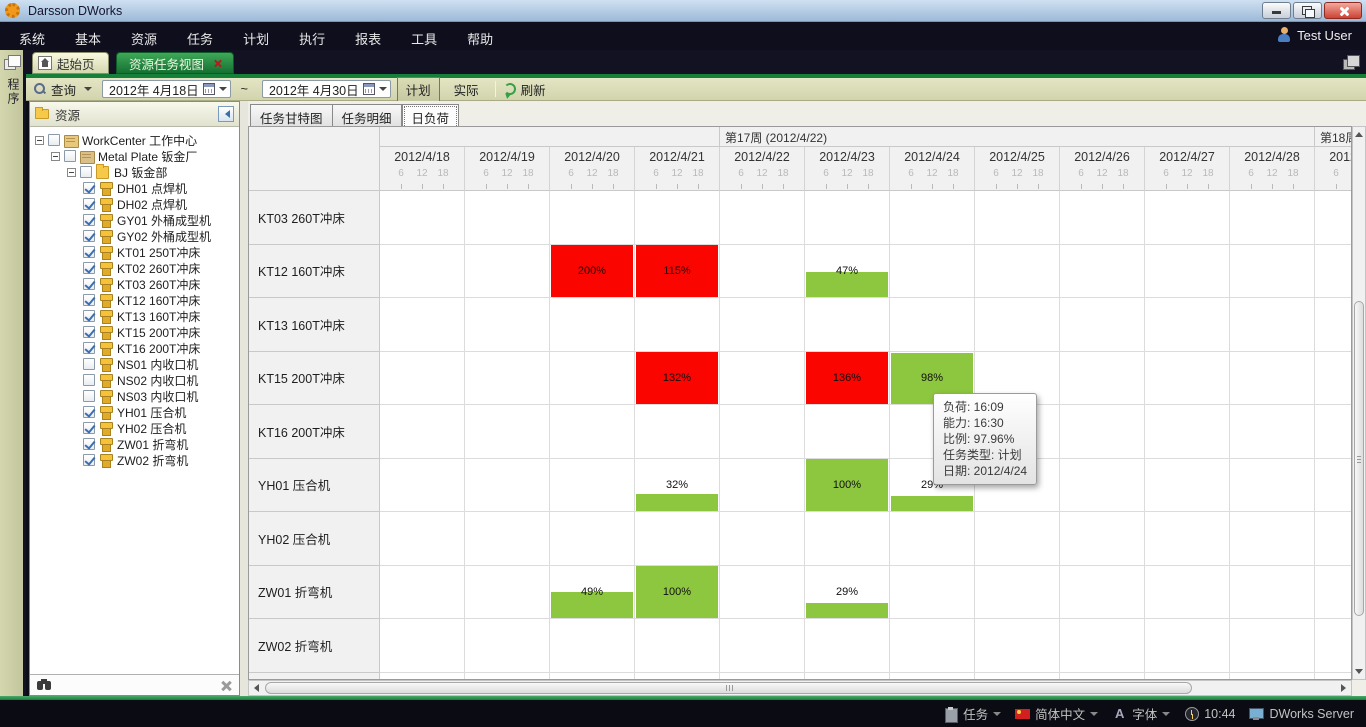 The image size is (1366, 727). I want to click on horizontal-scrollbar, so click(800, 688).